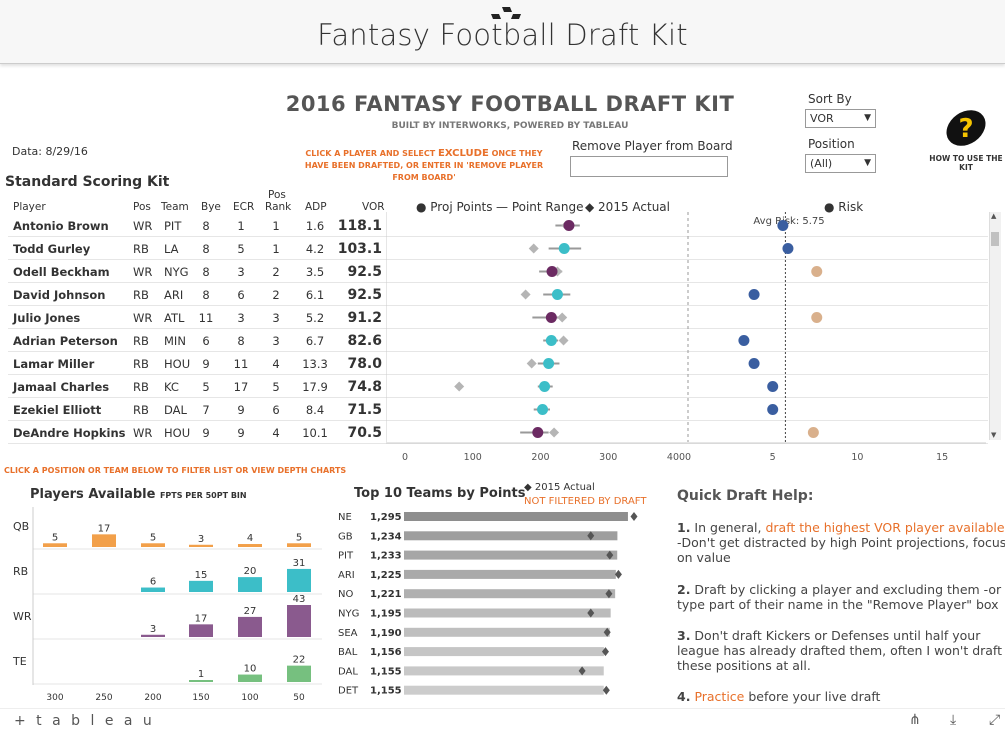 Image resolution: width=1005 pixels, height=731 pixels. I want to click on player-pos-rank: 1, so click(276, 249).